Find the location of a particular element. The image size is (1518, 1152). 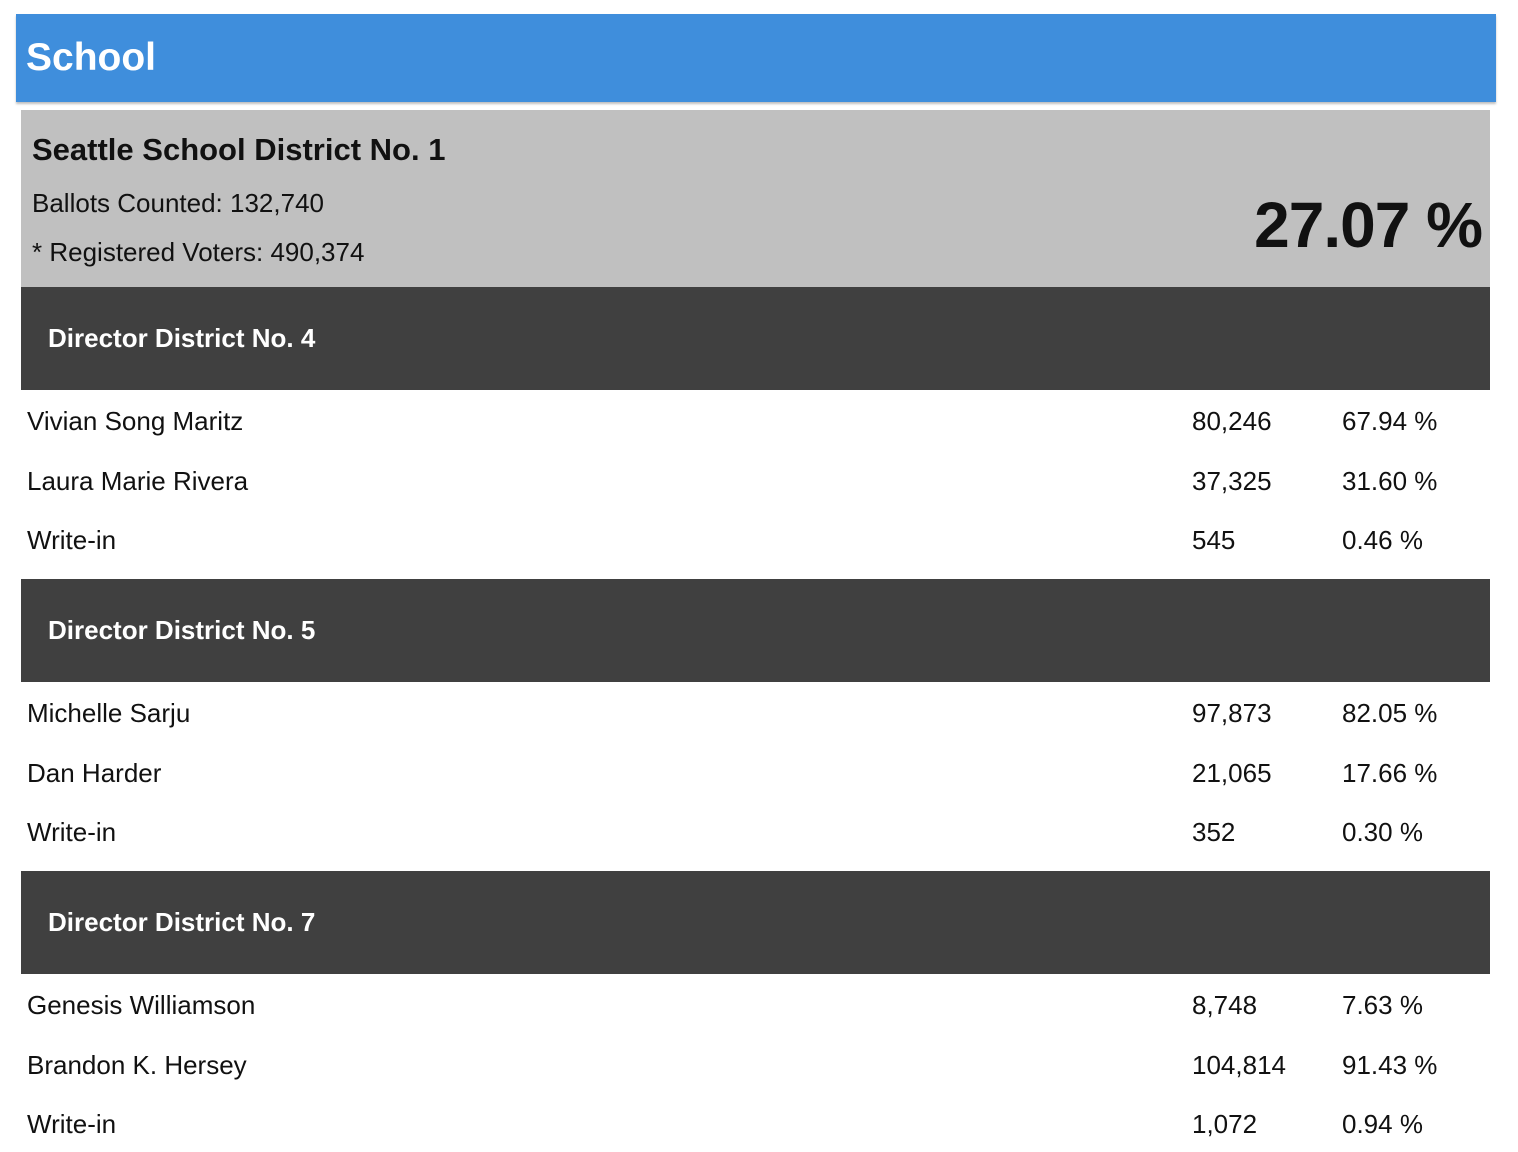

candidate-name: Laura Marie Rivera is located at coordinates (138, 480).